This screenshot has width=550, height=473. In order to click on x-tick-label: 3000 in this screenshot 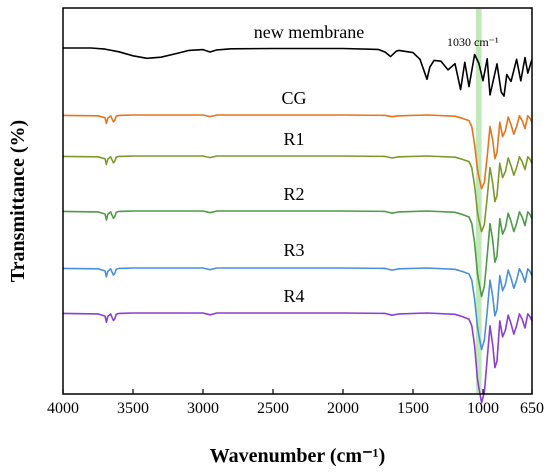, I will do `click(203, 408)`.